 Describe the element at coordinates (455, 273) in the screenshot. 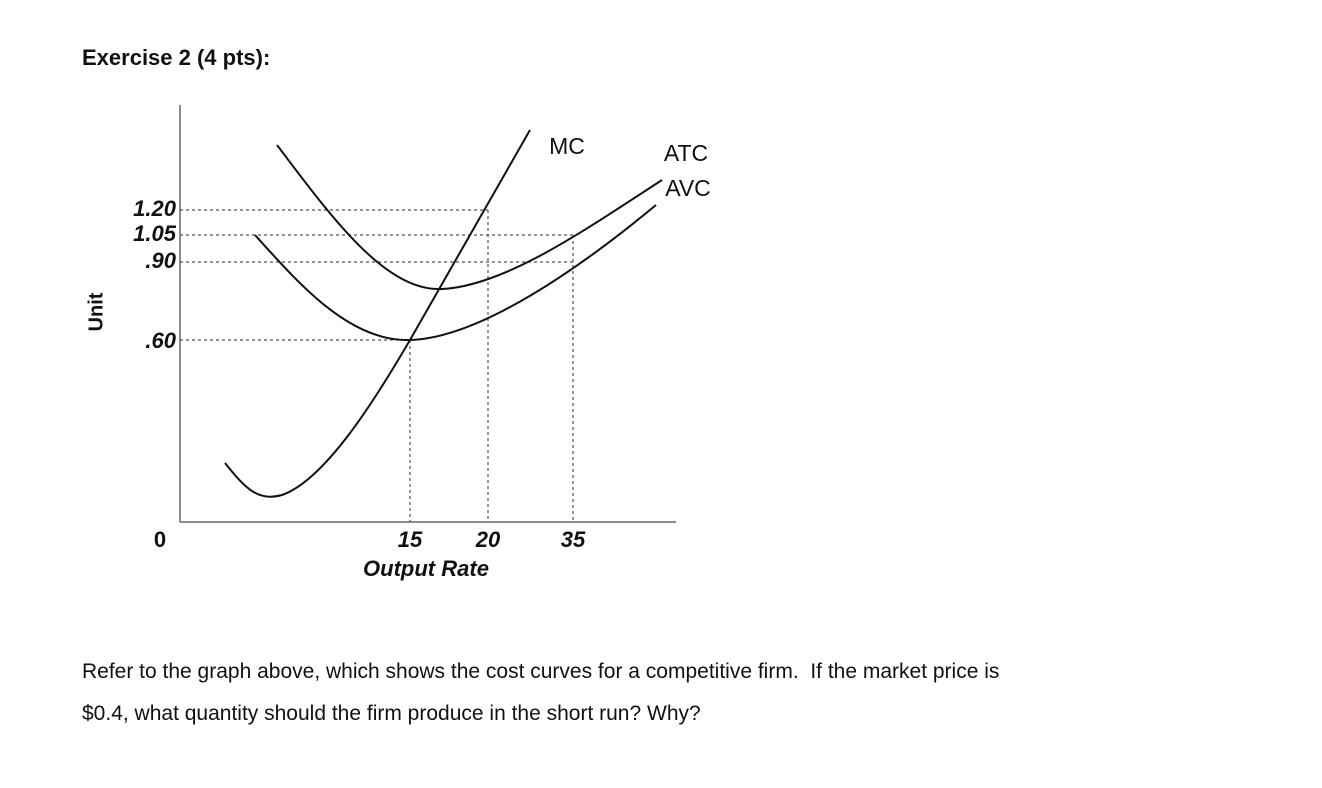

I see `avc-curve` at that location.